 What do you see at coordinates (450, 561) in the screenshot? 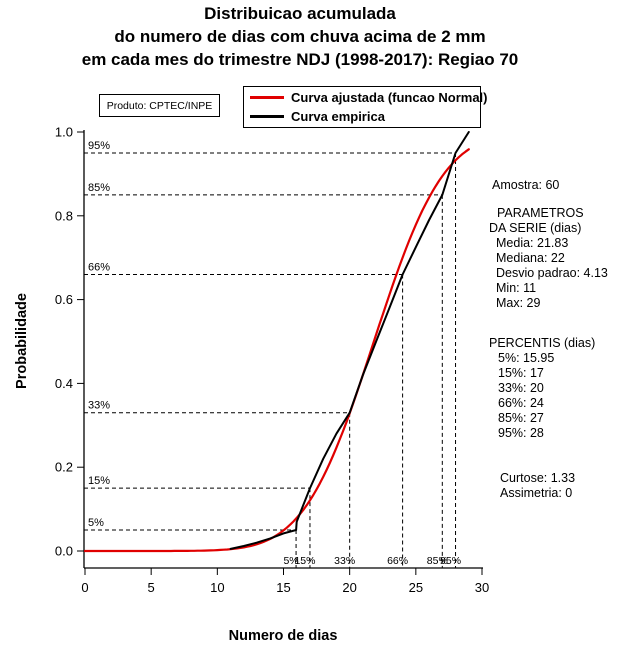
I see `percentile-bottom-label: 95%` at bounding box center [450, 561].